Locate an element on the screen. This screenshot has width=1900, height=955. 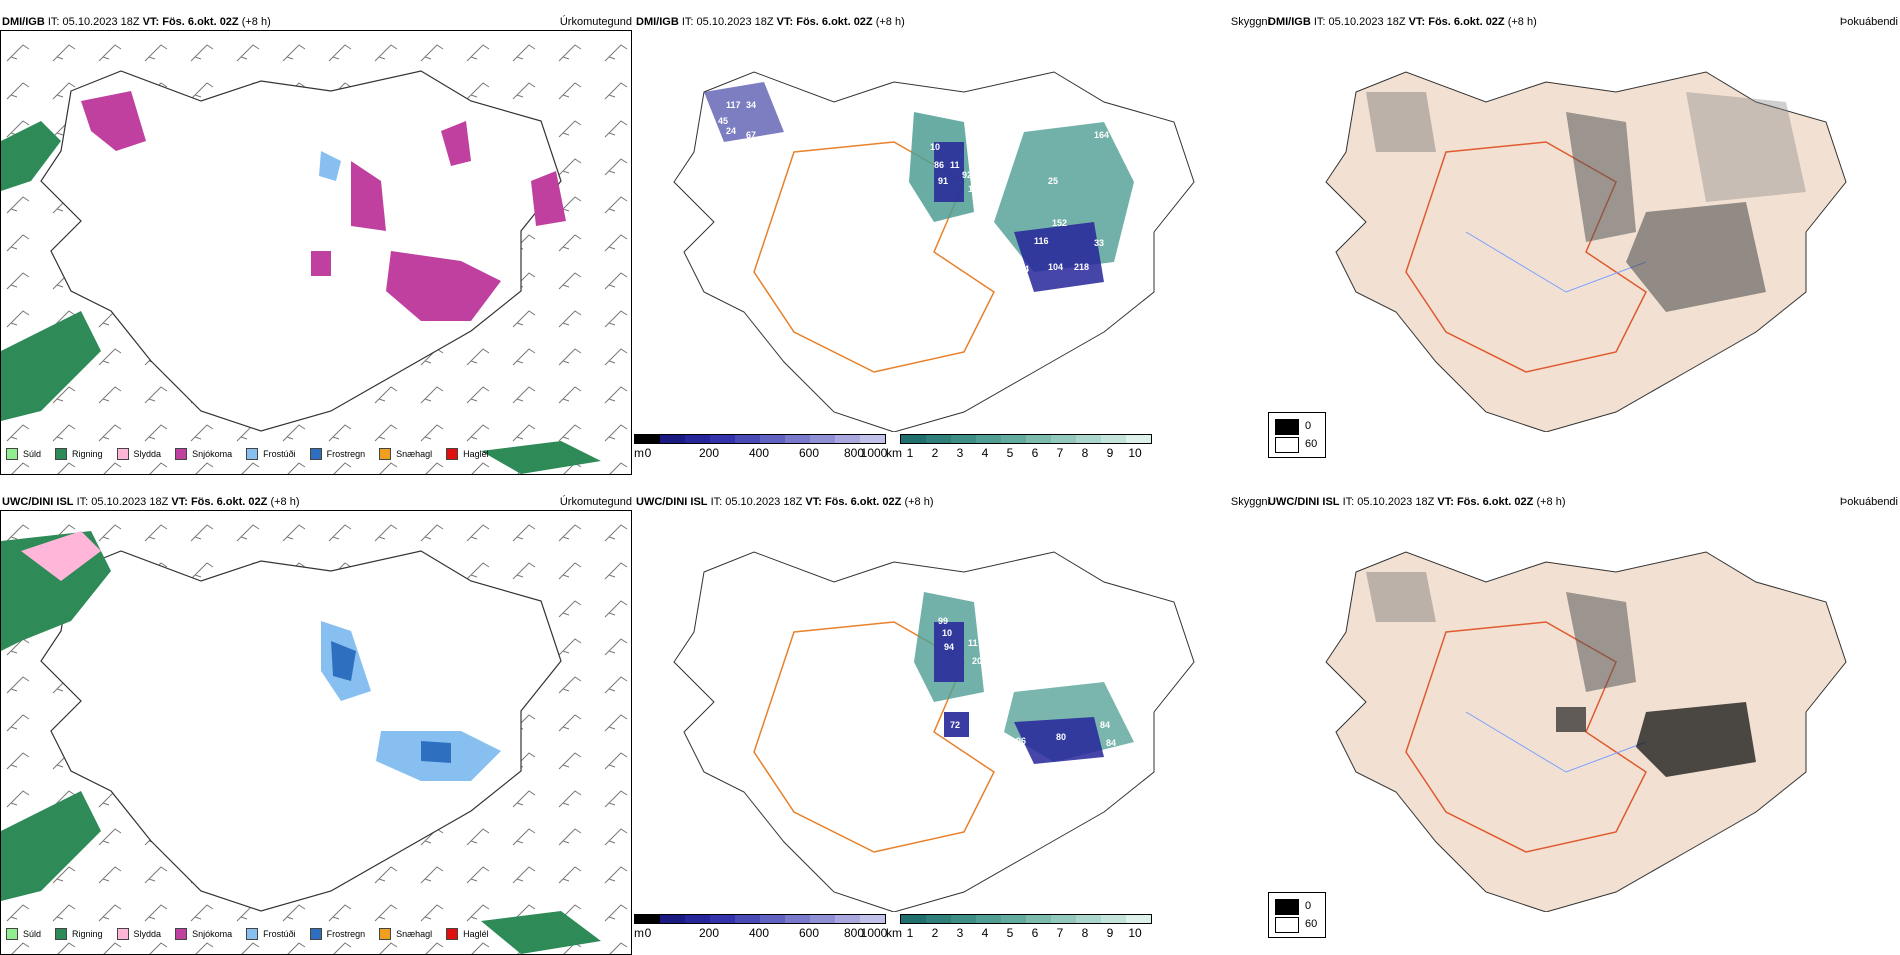
colorbar-tick: 10 is located at coordinates (1135, 453).